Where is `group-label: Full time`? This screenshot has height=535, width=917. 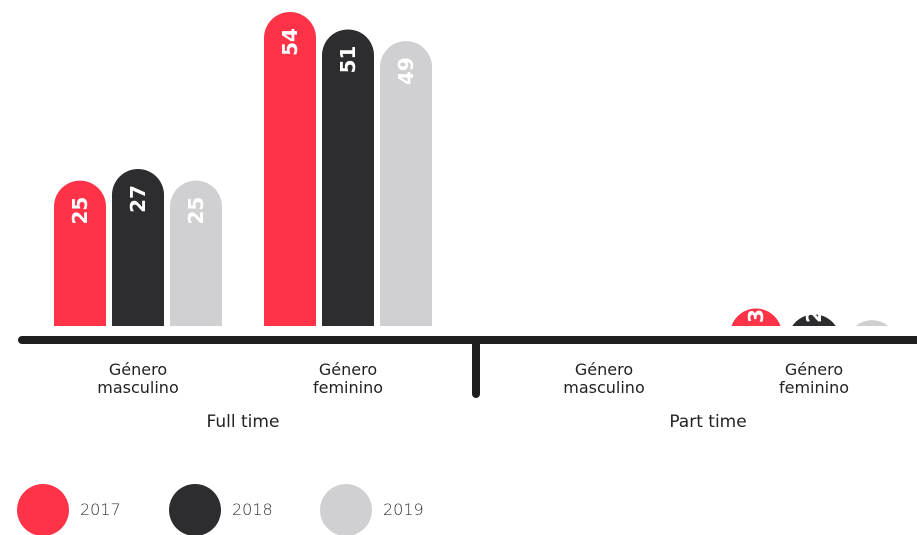
group-label: Full time is located at coordinates (243, 422).